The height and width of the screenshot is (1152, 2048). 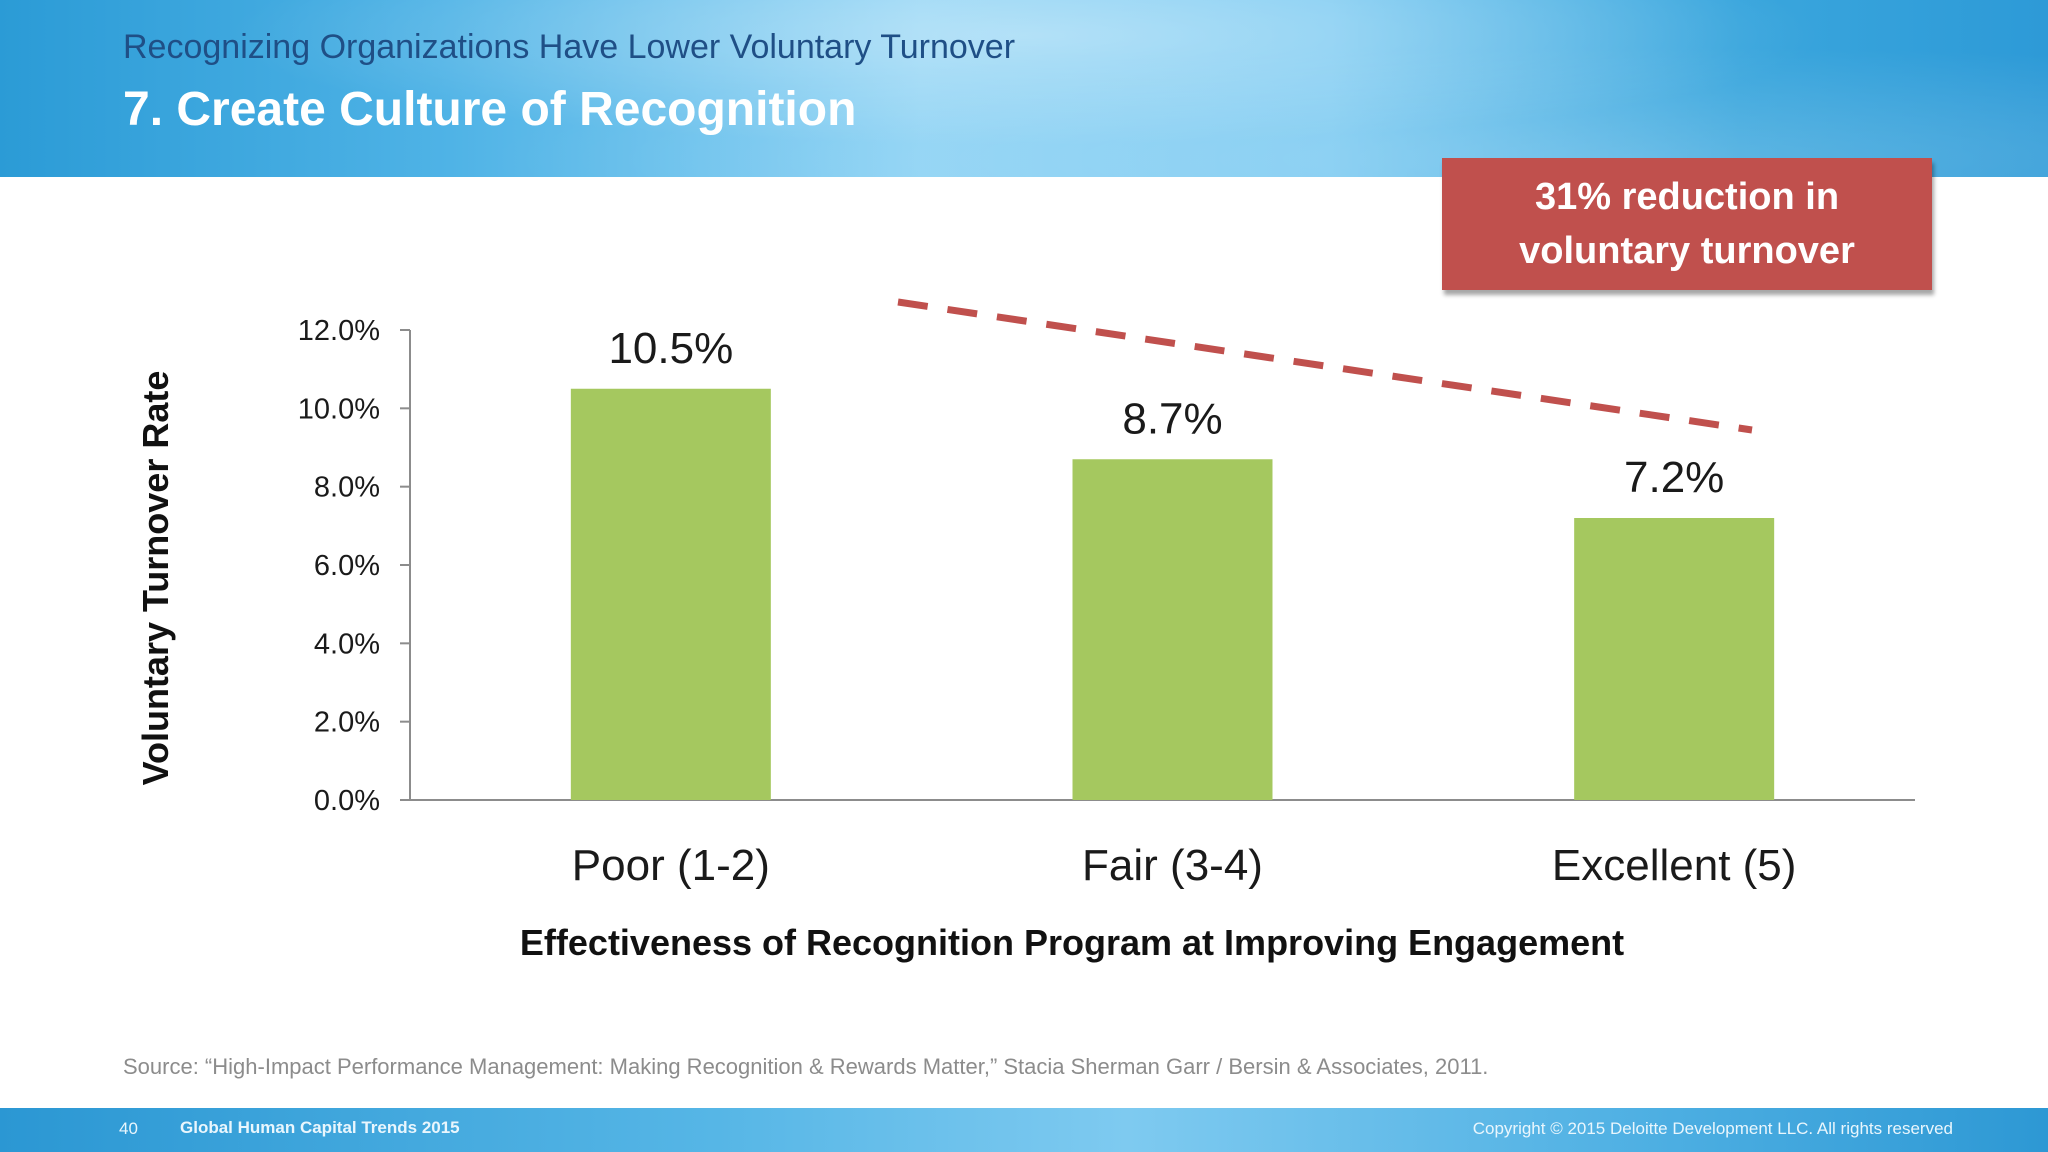 I want to click on presentation-name: Global Human Capital Trends 2015, so click(x=320, y=1127).